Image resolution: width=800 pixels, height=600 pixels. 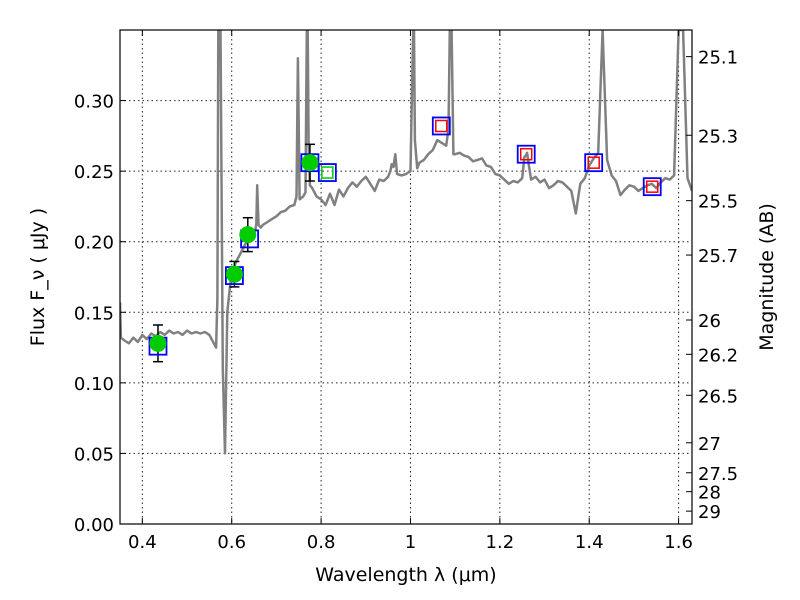 I want to click on y-tick-label: 0.20, so click(x=94, y=243).